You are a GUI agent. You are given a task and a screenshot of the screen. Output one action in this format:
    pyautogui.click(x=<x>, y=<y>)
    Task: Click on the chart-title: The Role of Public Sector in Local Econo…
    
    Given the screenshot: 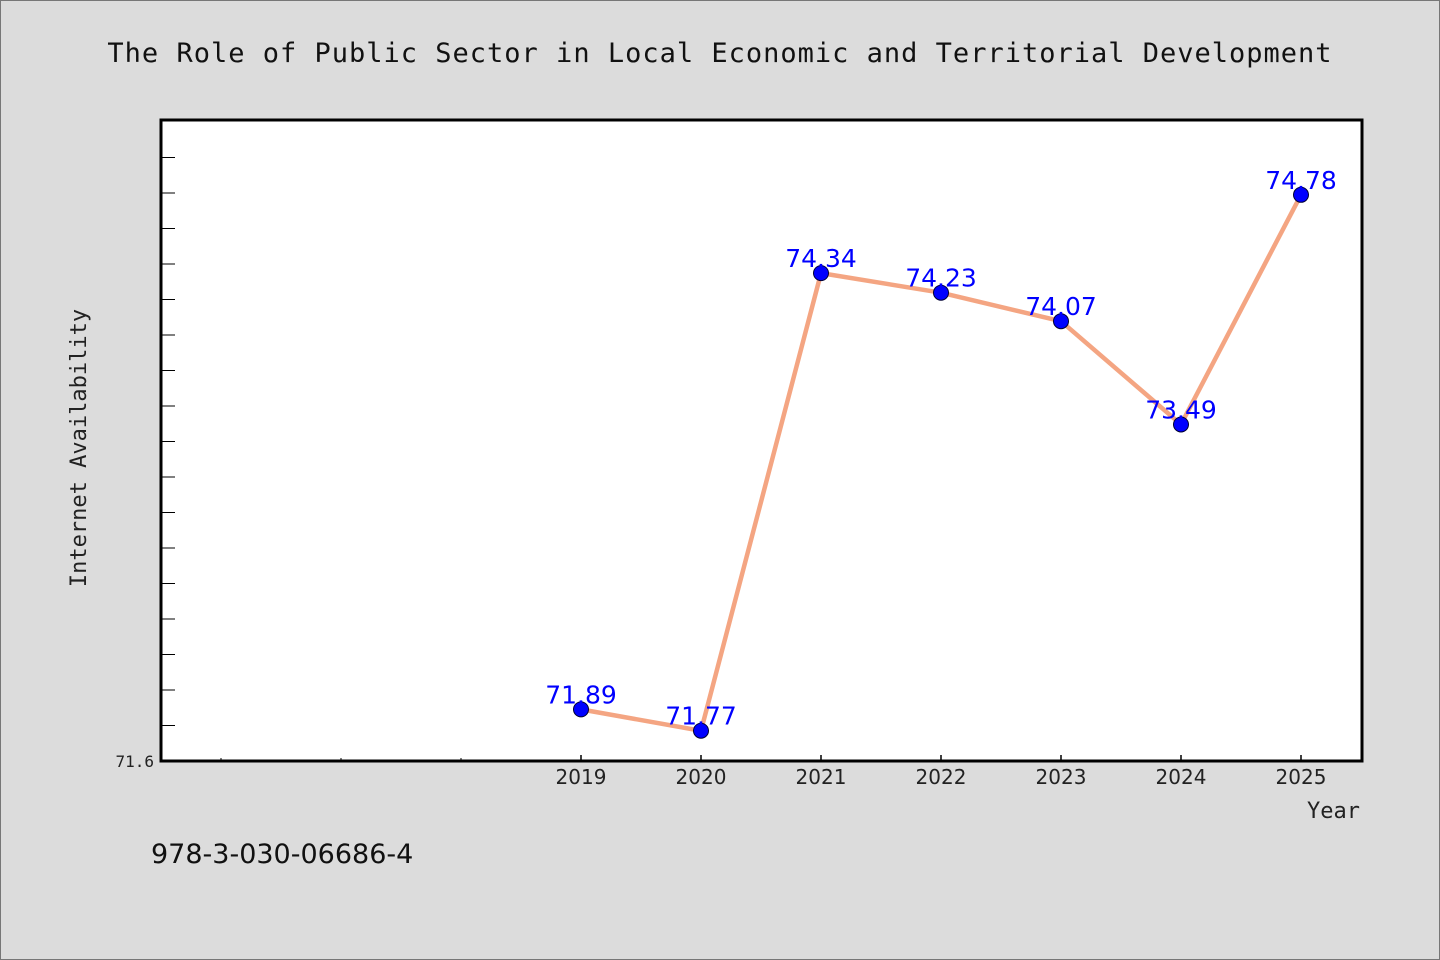 What is the action you would take?
    pyautogui.click(x=719, y=53)
    